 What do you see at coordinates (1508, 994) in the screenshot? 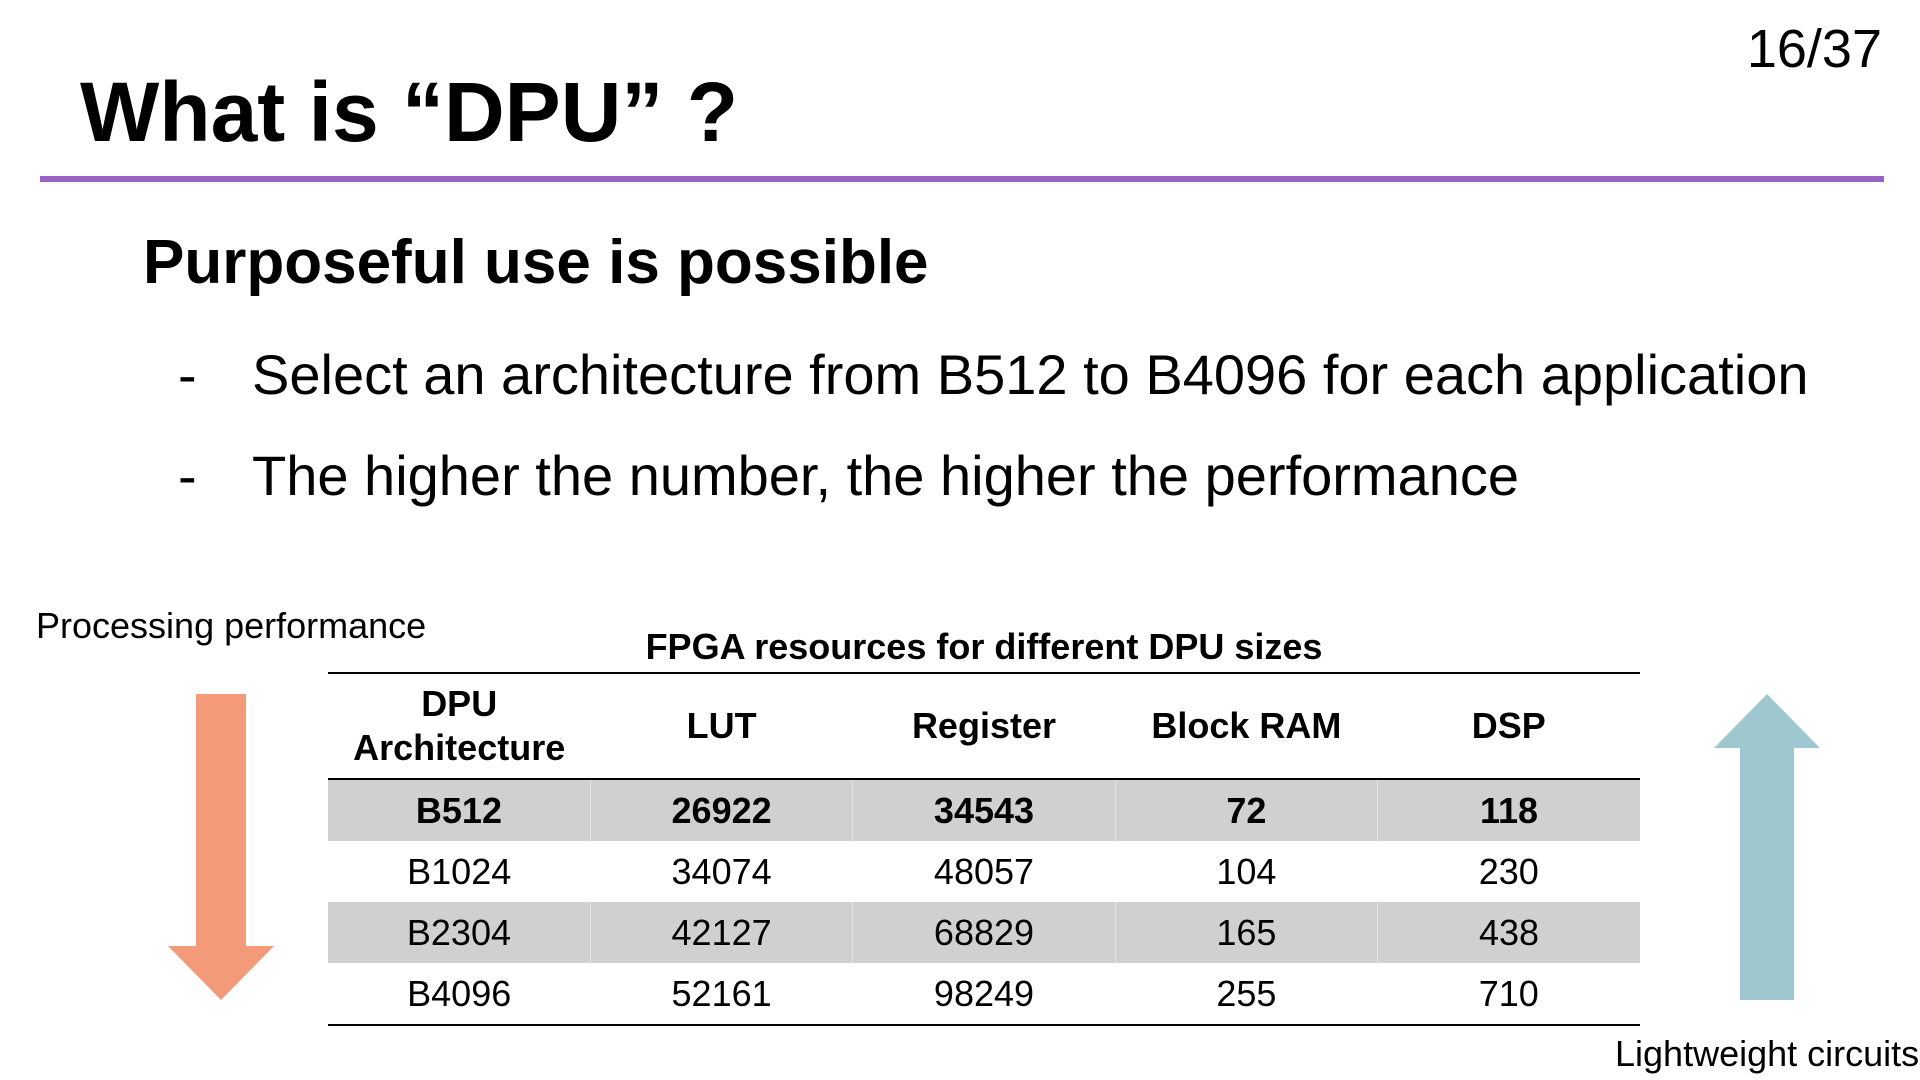
I see `cell-dsp: 710` at bounding box center [1508, 994].